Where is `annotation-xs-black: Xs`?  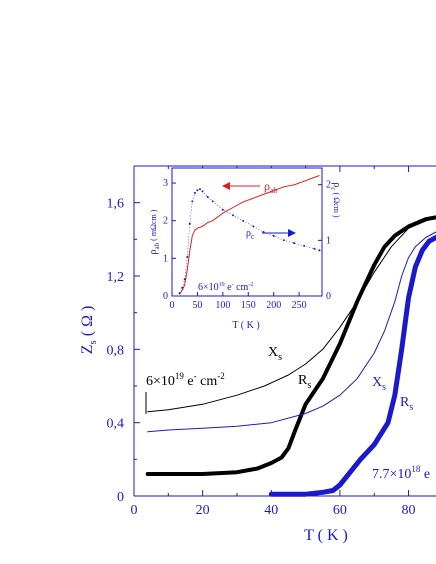 annotation-xs-black: Xs is located at coordinates (275, 354).